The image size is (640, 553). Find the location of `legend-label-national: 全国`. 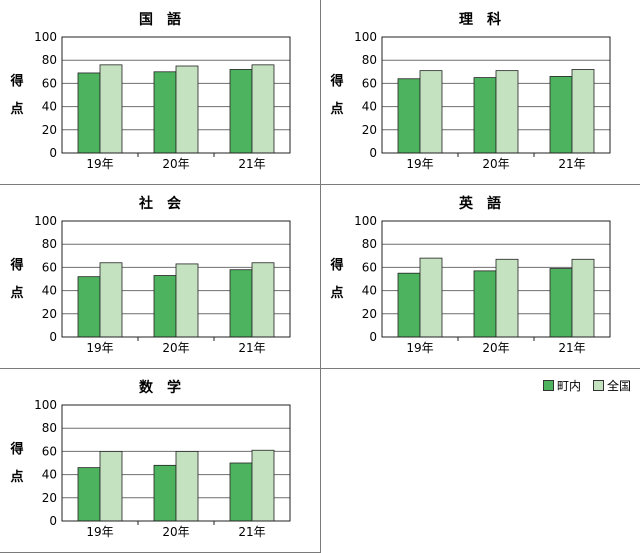

legend-label-national: 全国 is located at coordinates (619, 386).